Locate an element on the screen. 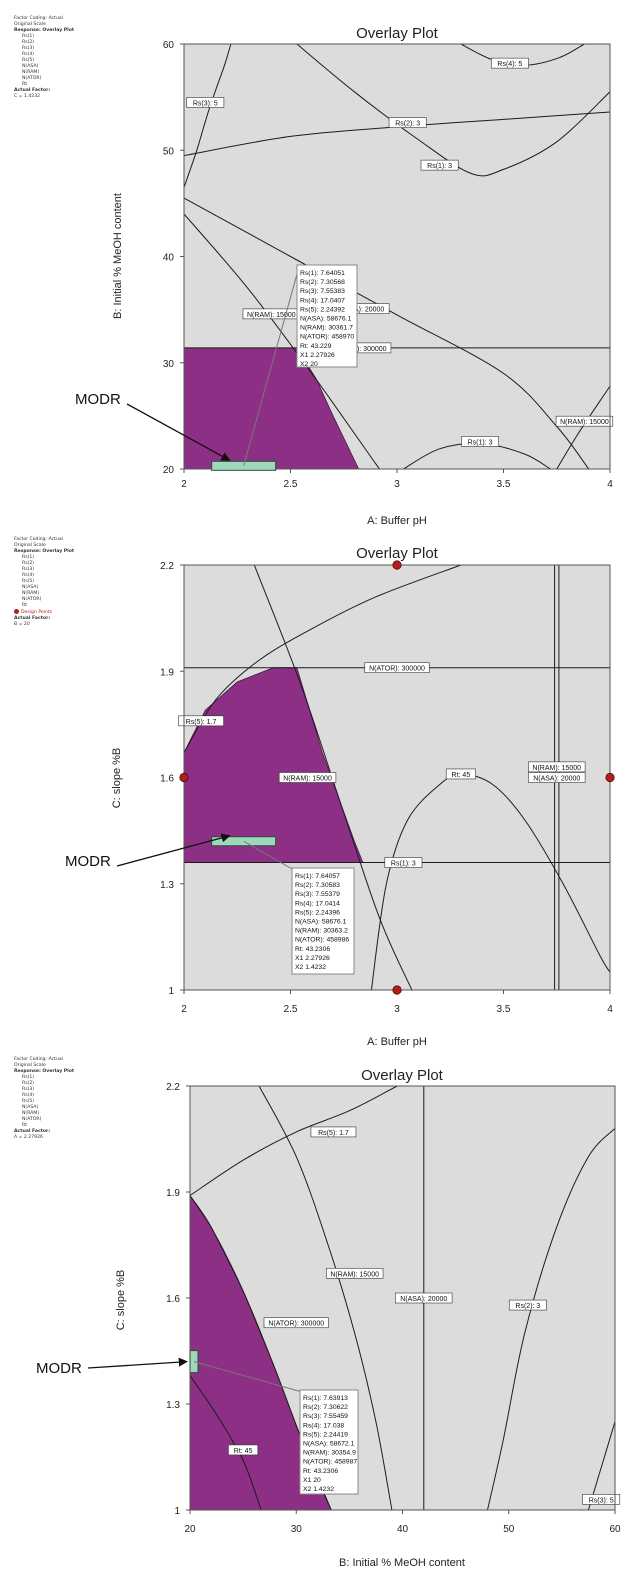 This screenshot has width=632, height=1593. x-axis-label: A: Buffer pH is located at coordinates (397, 521).